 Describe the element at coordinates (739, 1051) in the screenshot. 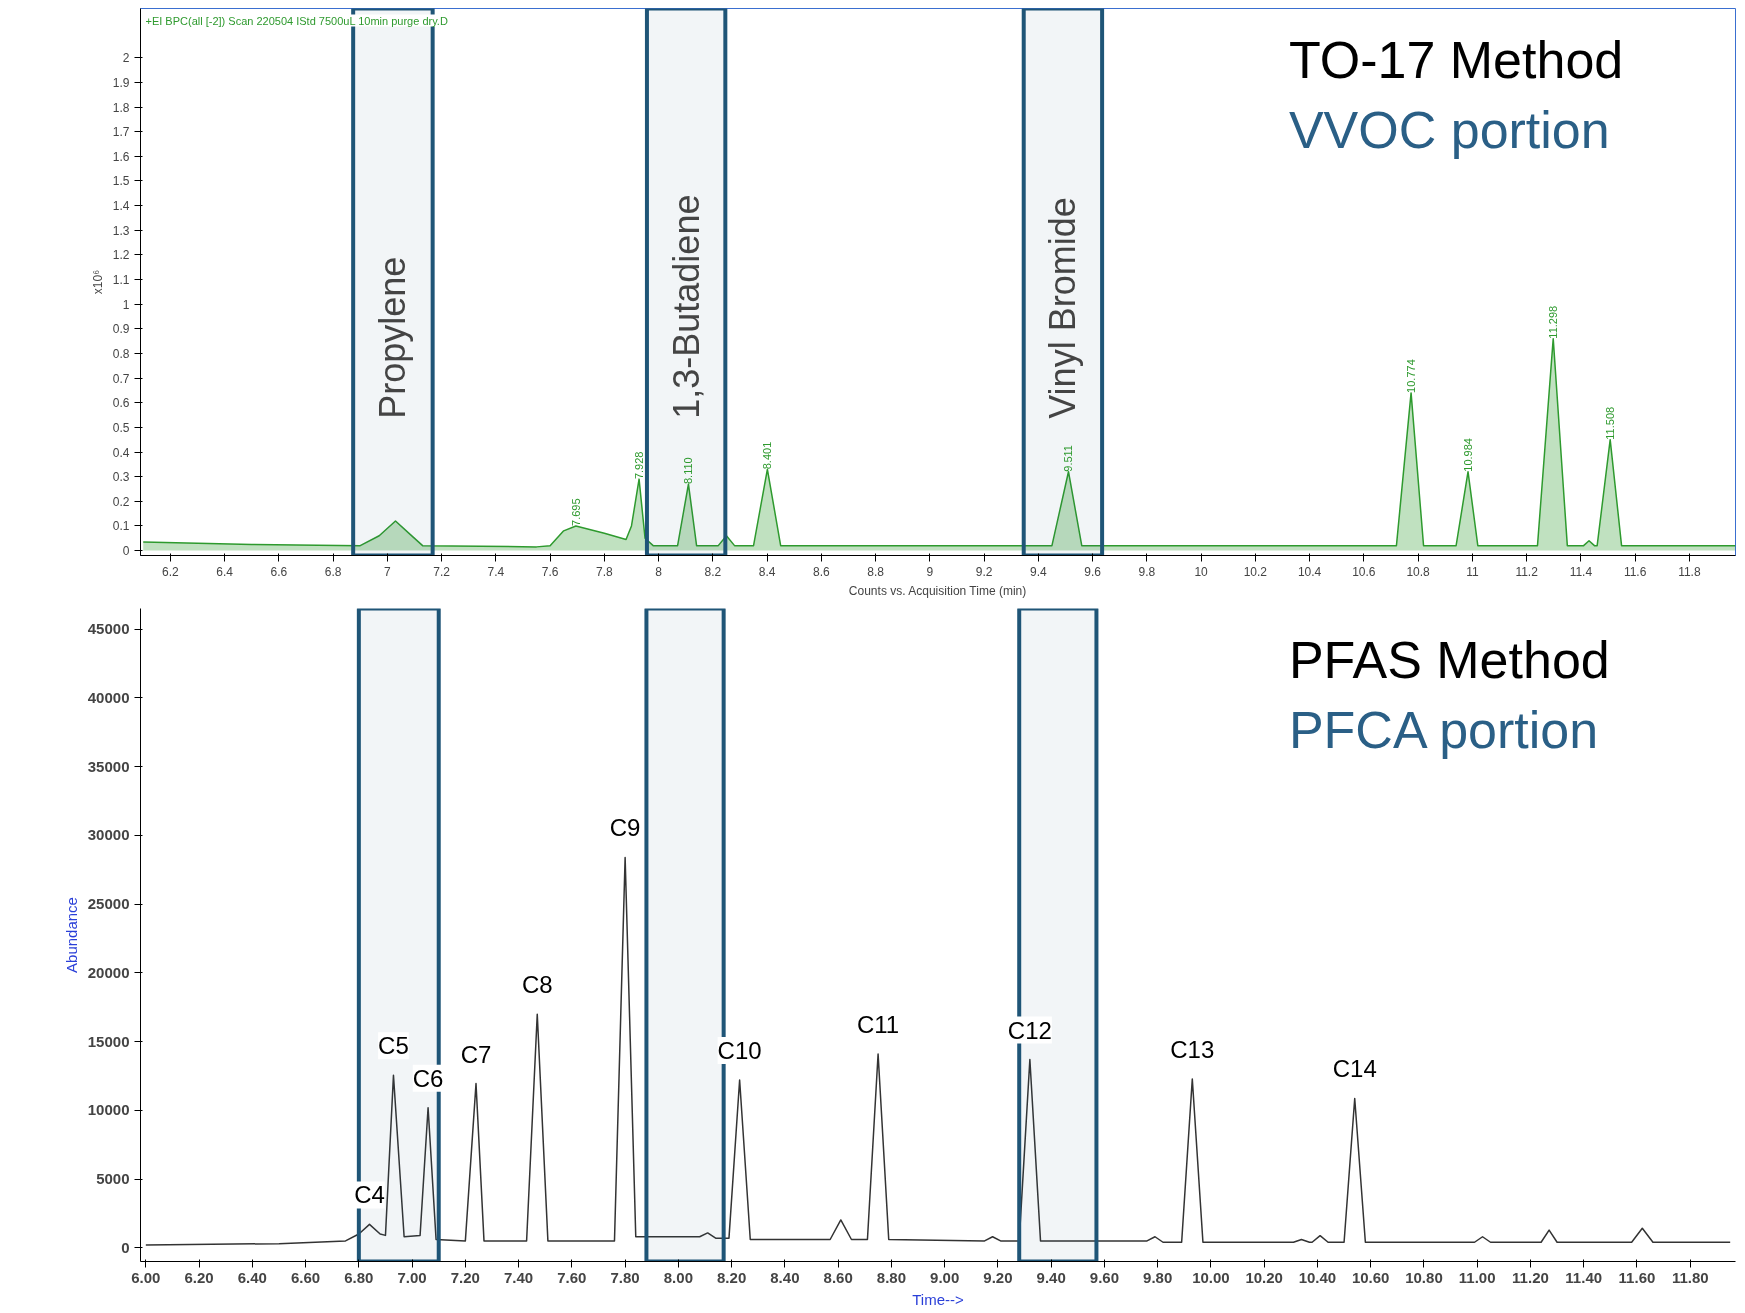

I see `annotation: C10` at that location.